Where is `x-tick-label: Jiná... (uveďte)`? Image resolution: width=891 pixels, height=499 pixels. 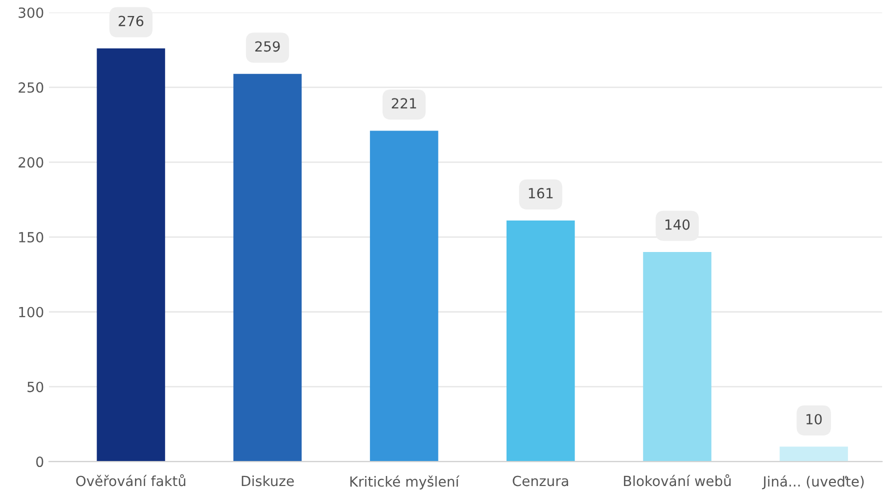 x-tick-label: Jiná... (uveďte) is located at coordinates (813, 482).